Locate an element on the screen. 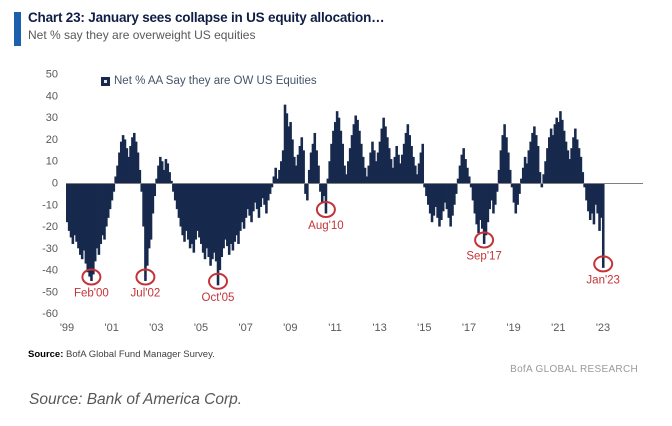 The width and height of the screenshot is (672, 426). x-tick-label: '01 is located at coordinates (112, 328).